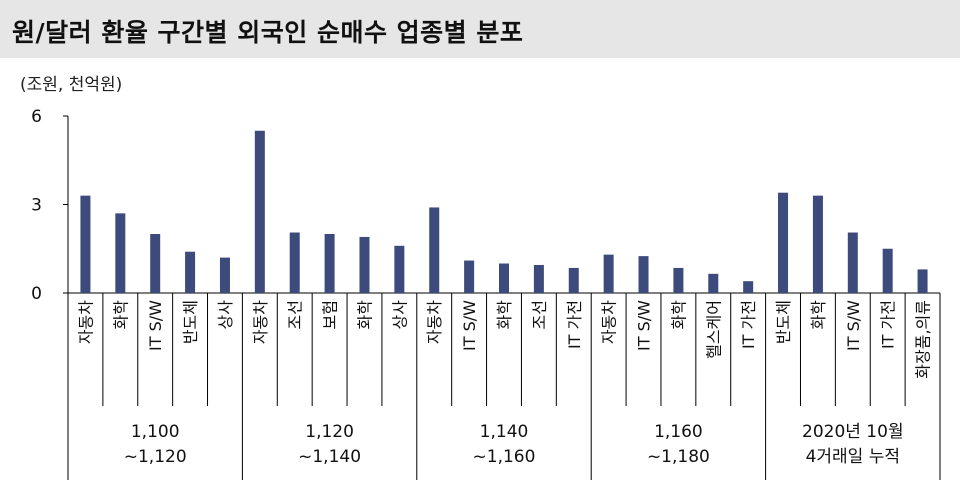 This screenshot has width=960, height=488. I want to click on y-tick-label: 0, so click(36, 294).